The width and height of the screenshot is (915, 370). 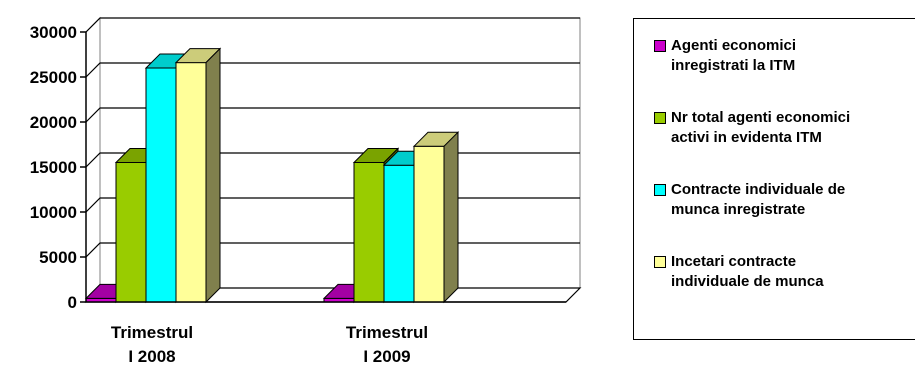 I want to click on y-tick-label: 25000, so click(x=53, y=77).